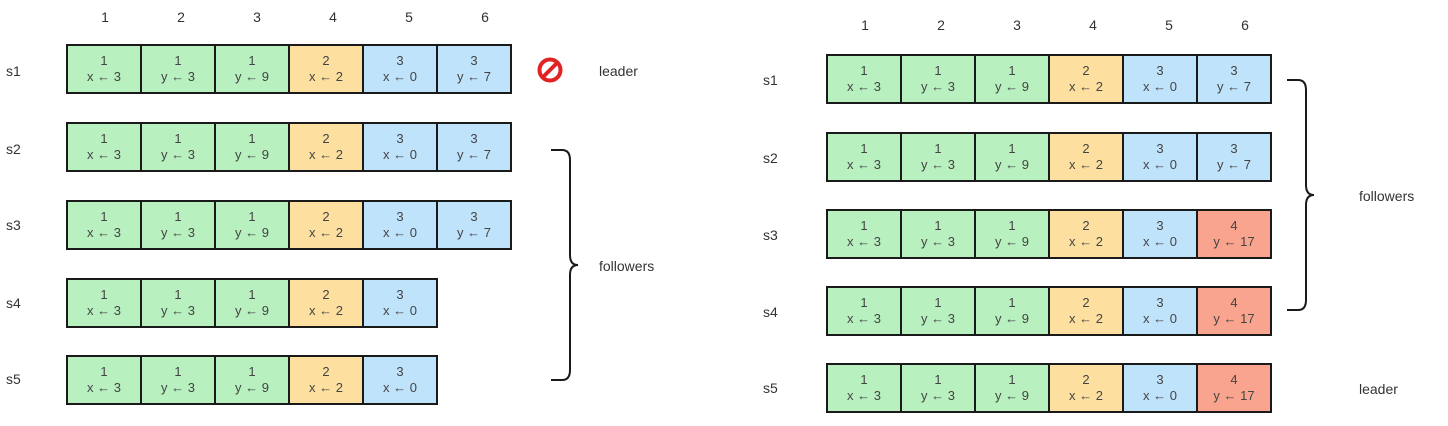 The height and width of the screenshot is (426, 1448). Describe the element at coordinates (1234, 379) in the screenshot. I see `entry-term: 4` at that location.